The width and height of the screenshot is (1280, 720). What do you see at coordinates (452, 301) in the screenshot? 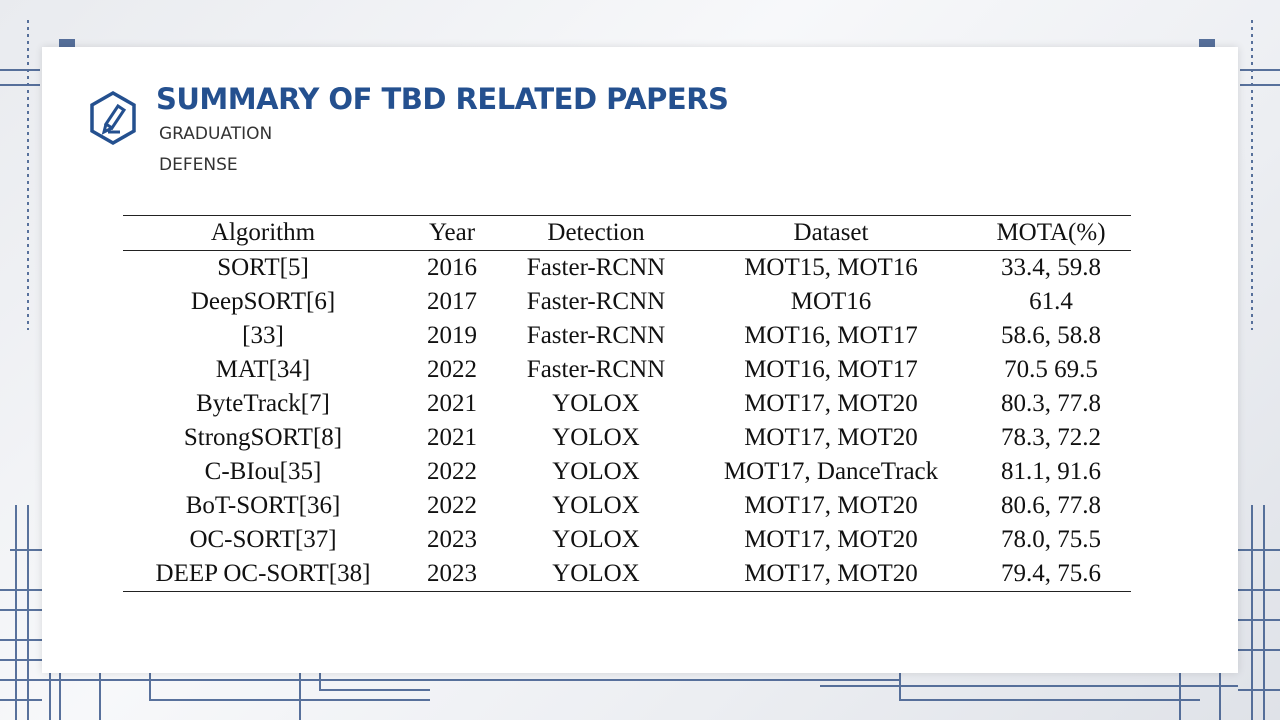
I see `cell-year: 2017` at bounding box center [452, 301].